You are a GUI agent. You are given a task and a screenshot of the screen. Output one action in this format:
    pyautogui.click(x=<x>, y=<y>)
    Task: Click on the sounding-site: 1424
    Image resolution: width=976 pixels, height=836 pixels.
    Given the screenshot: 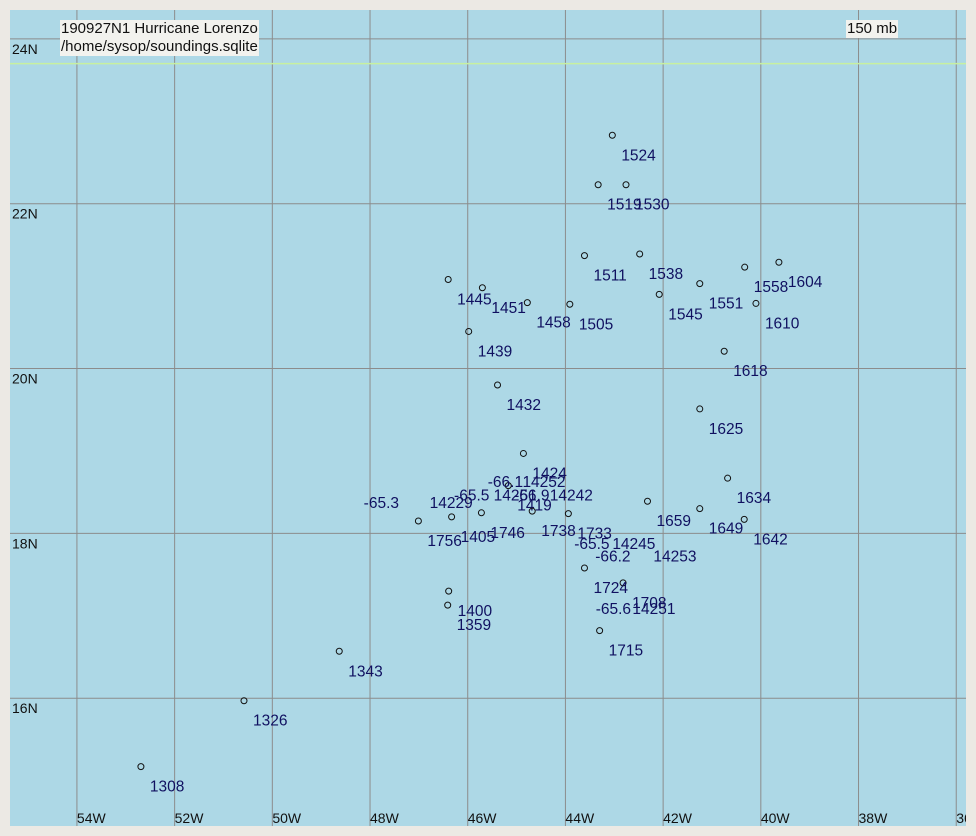 What is the action you would take?
    pyautogui.click(x=543, y=465)
    